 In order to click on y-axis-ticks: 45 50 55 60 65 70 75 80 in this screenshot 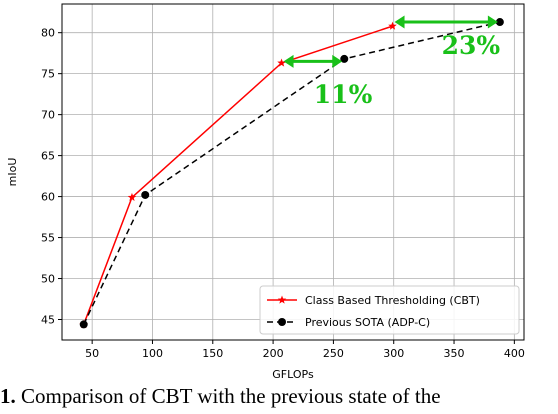, I will do `click(51, 177)`.